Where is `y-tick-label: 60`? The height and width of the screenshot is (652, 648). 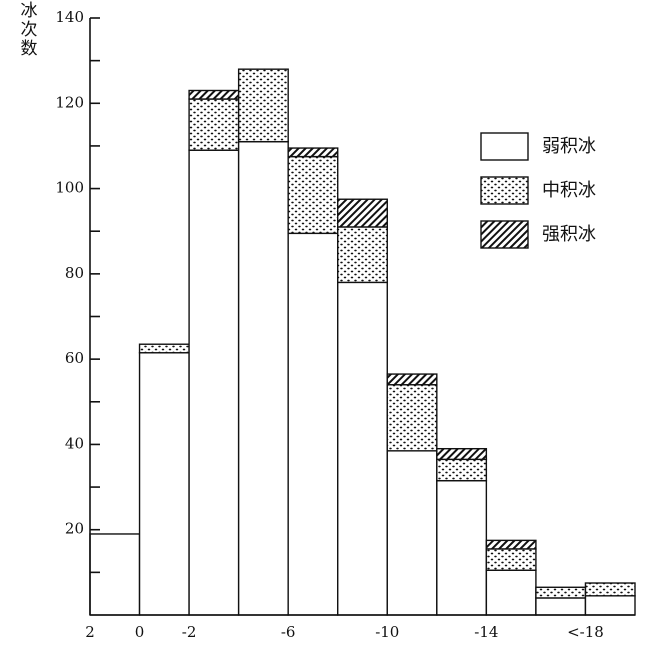 y-tick-label: 60 is located at coordinates (74, 358).